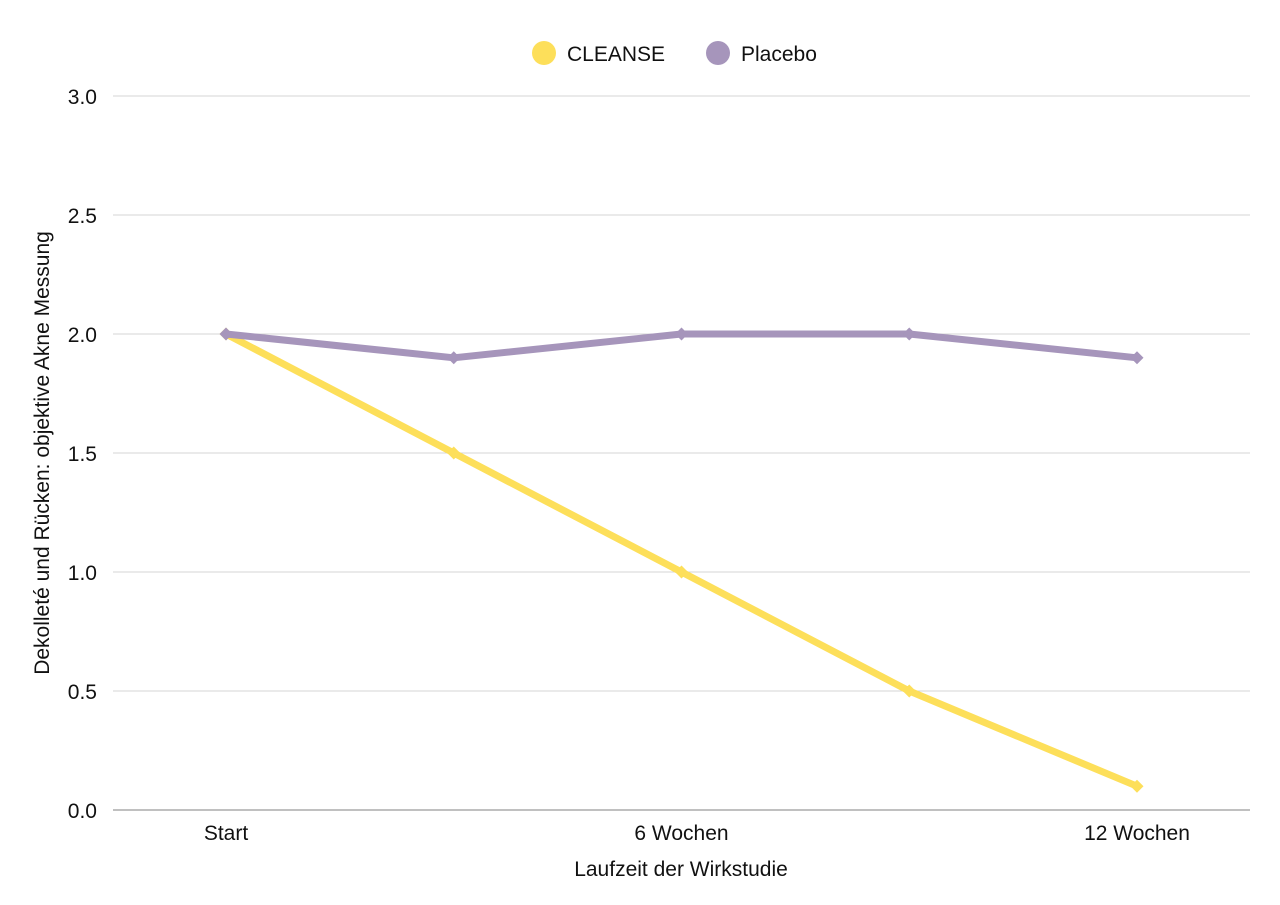  What do you see at coordinates (82, 216) in the screenshot?
I see `y-tick-label: 2.5` at bounding box center [82, 216].